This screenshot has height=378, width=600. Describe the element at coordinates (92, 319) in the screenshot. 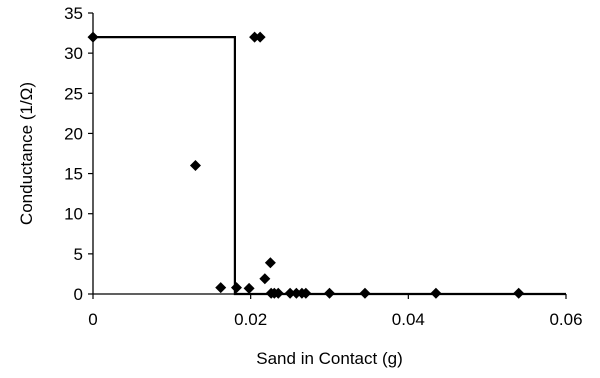

I see `x-tick-label: 0` at that location.